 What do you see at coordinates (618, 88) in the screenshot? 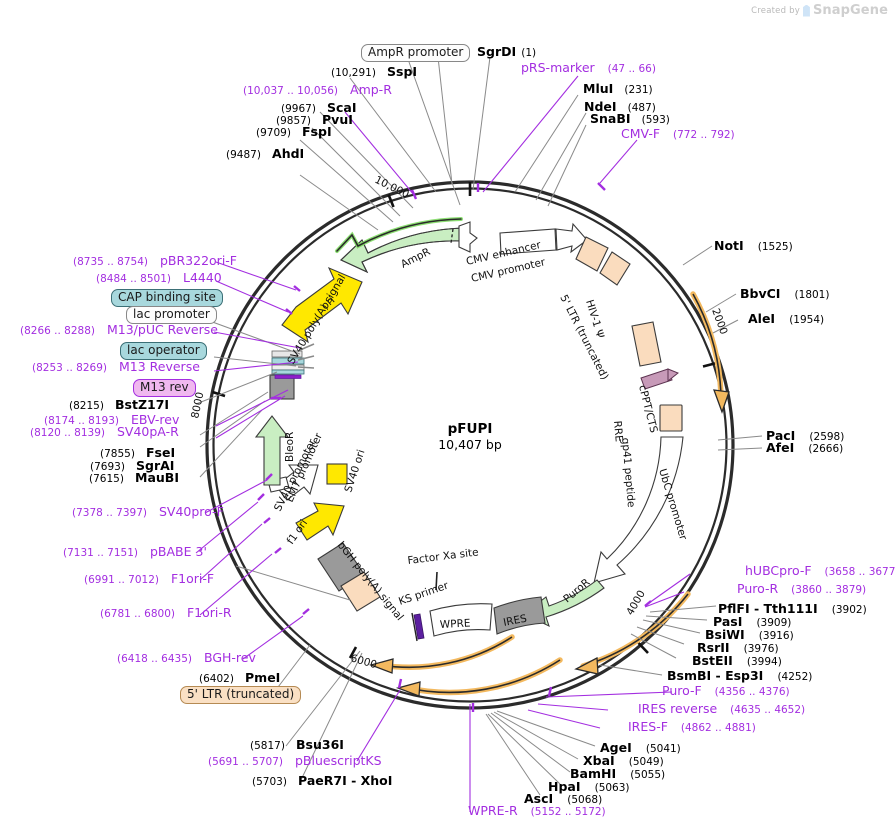
I see `label-mlui: MluI (231)` at bounding box center [618, 88].